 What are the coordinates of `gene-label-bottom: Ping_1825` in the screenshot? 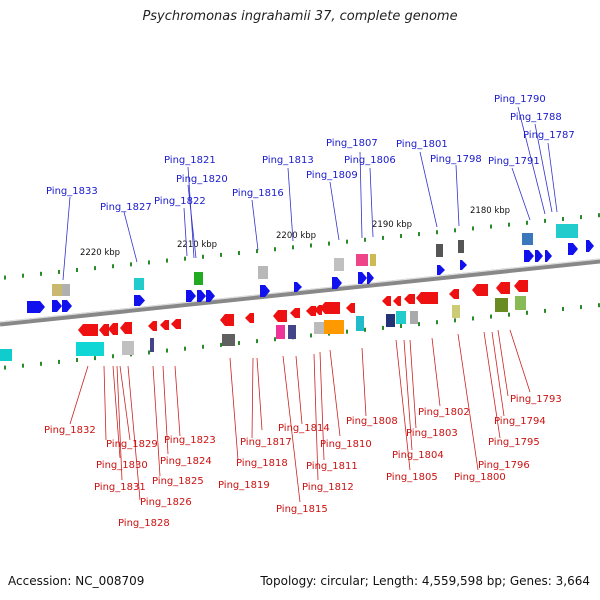 It's located at (178, 481).